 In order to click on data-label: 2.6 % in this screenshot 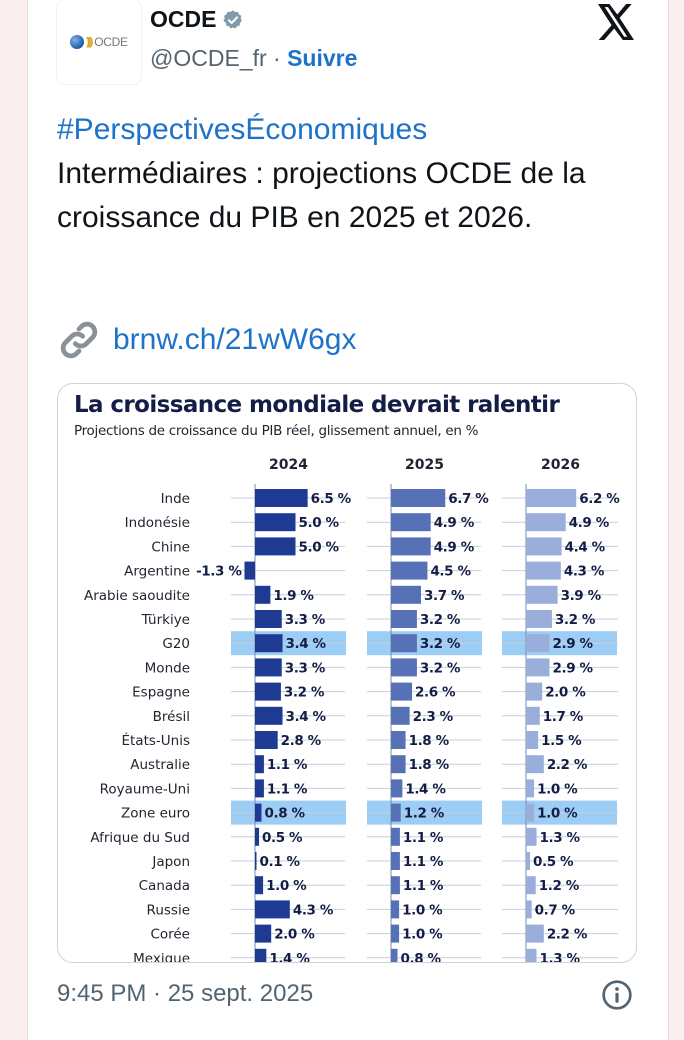, I will do `click(435, 693)`.